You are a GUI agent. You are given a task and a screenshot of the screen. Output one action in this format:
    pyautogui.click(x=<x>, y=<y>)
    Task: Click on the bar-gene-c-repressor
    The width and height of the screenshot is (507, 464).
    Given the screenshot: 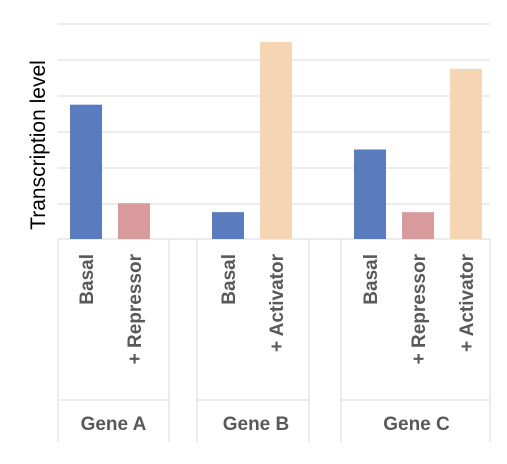 What is the action you would take?
    pyautogui.click(x=418, y=225)
    